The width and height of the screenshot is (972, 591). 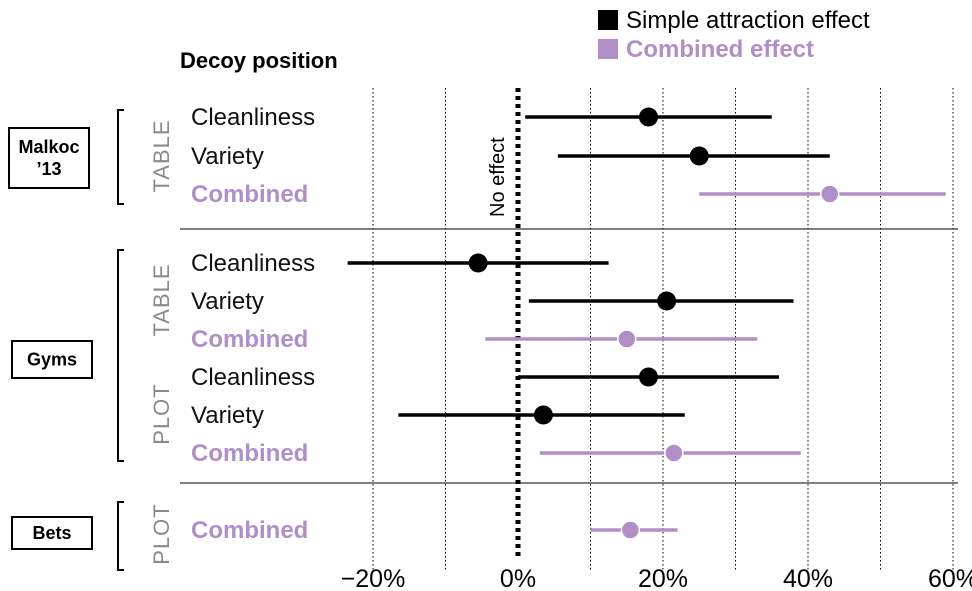 I want to click on decoy-position-title: Decoy position, so click(x=259, y=60).